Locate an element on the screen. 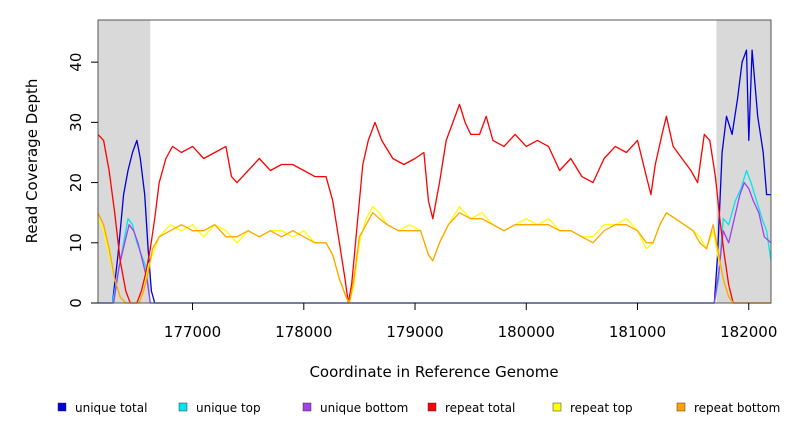 This screenshot has height=432, width=792. y-axis-title: Read Coverage Depth is located at coordinates (32, 161).